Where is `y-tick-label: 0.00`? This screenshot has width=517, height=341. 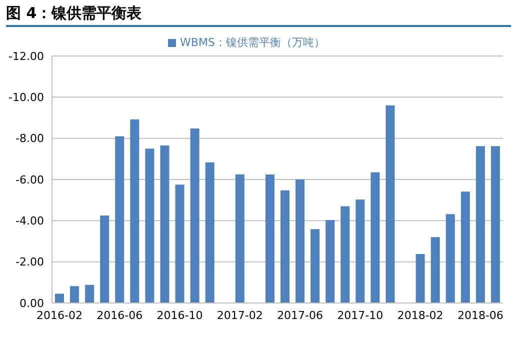
y-tick-label: 0.00 is located at coordinates (32, 303).